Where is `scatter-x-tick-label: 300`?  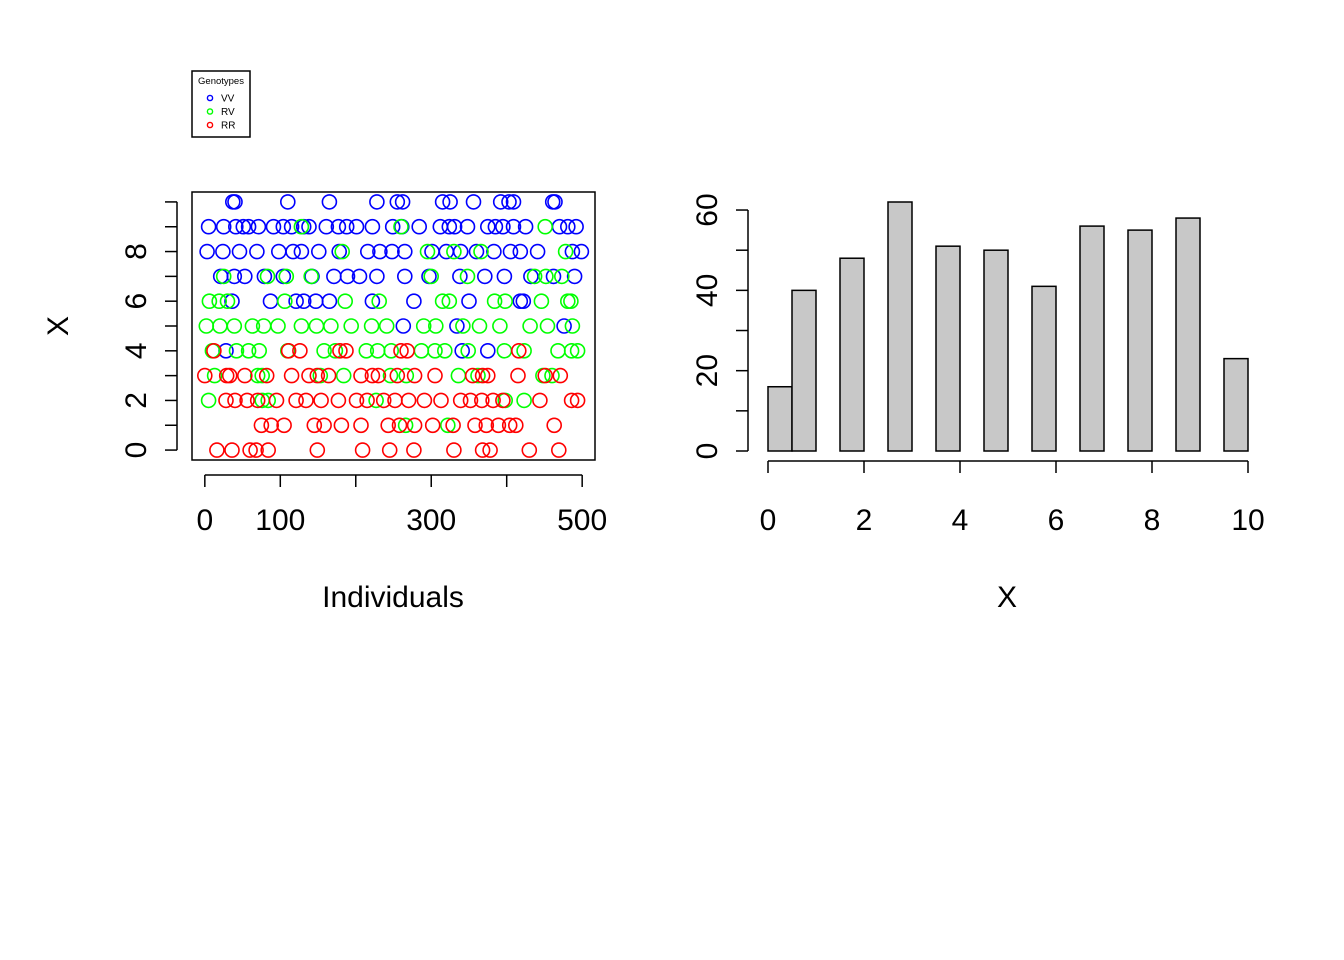 scatter-x-tick-label: 300 is located at coordinates (431, 520).